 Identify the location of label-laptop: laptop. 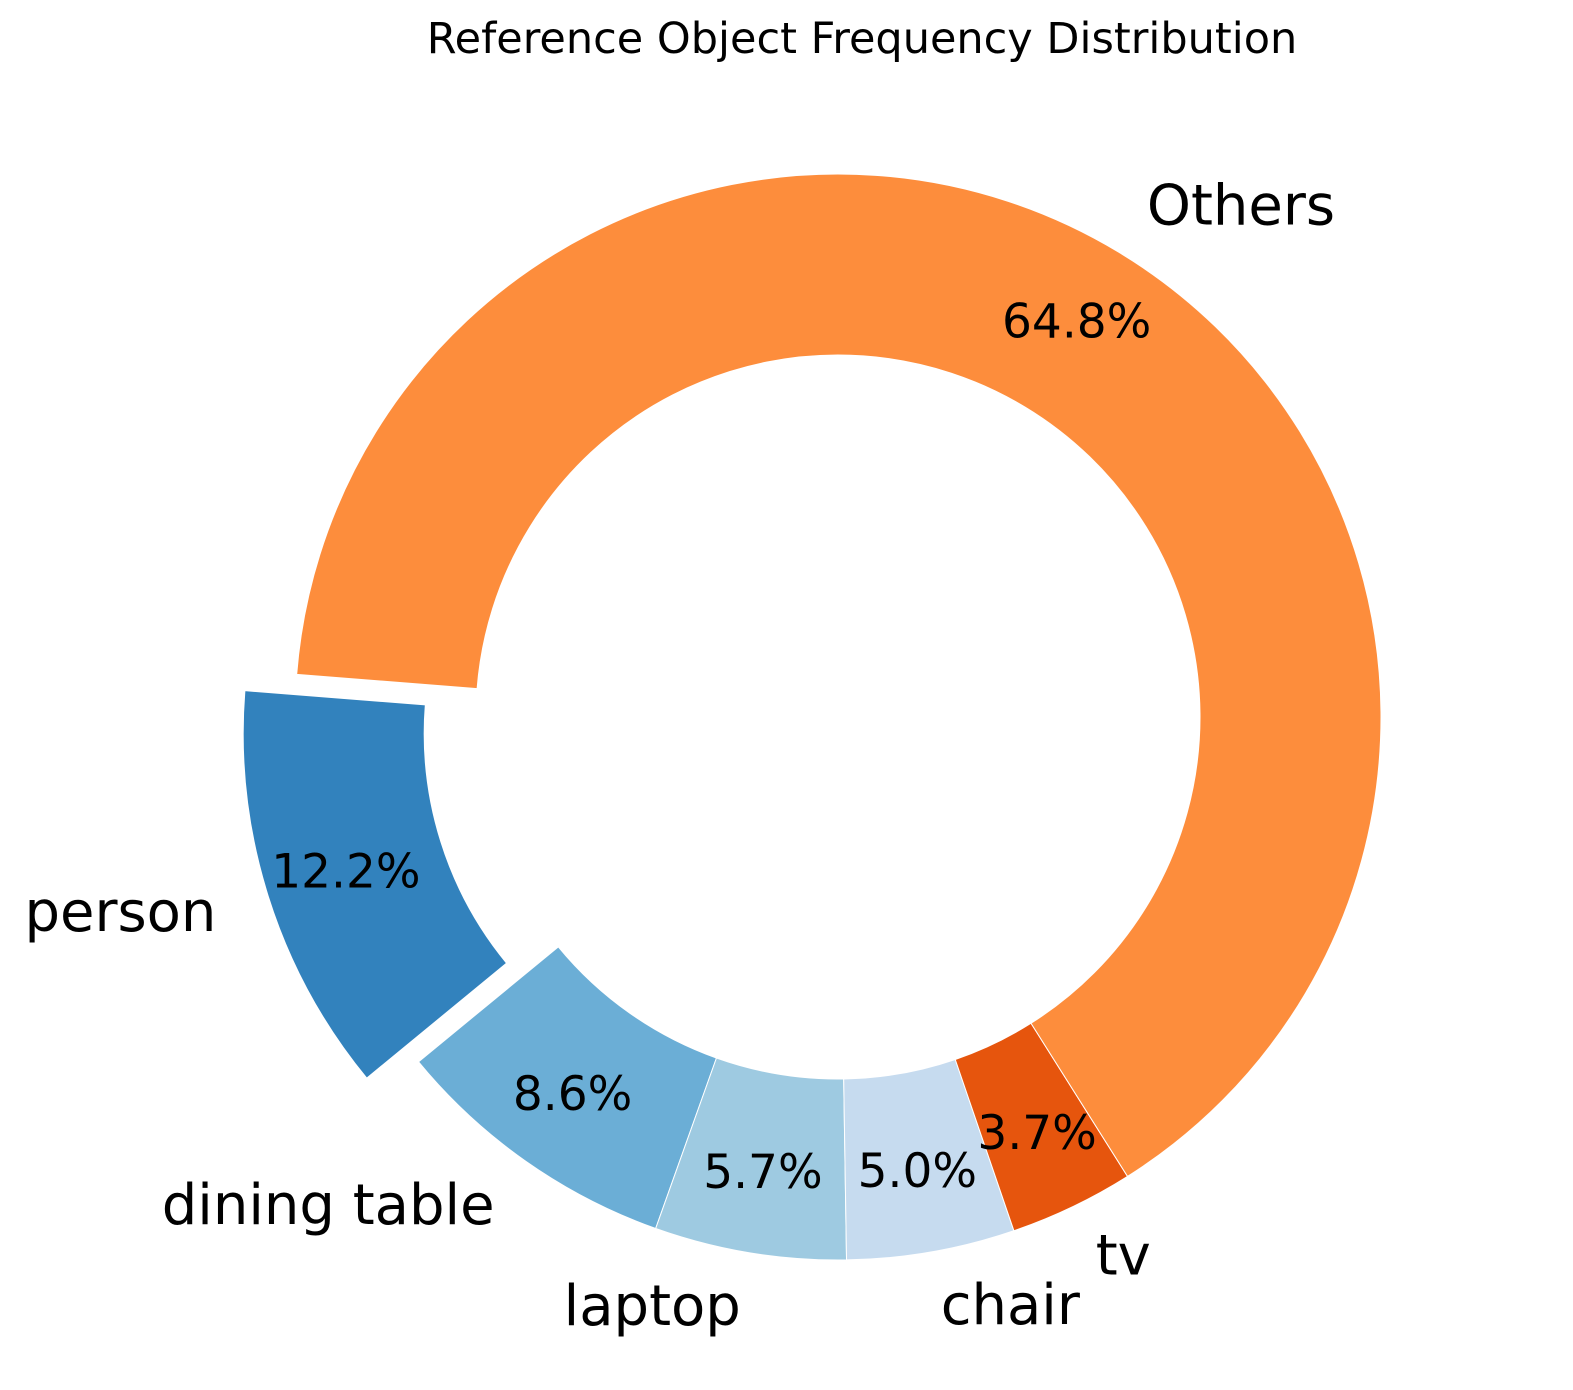
(652, 1306).